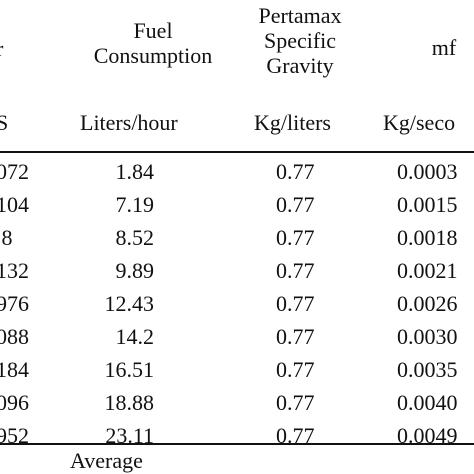 This screenshot has height=474, width=474. I want to click on cell-fuel-consumption: 7.19, so click(135, 204).